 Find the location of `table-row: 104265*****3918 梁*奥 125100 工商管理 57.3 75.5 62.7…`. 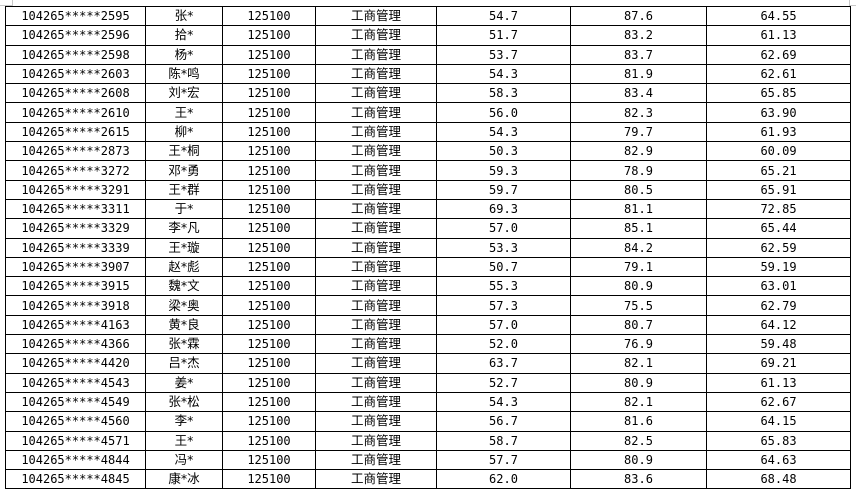

table-row: 104265*****3918 梁*奥 125100 工商管理 57.3 75.5 62.7… is located at coordinates (428, 305).